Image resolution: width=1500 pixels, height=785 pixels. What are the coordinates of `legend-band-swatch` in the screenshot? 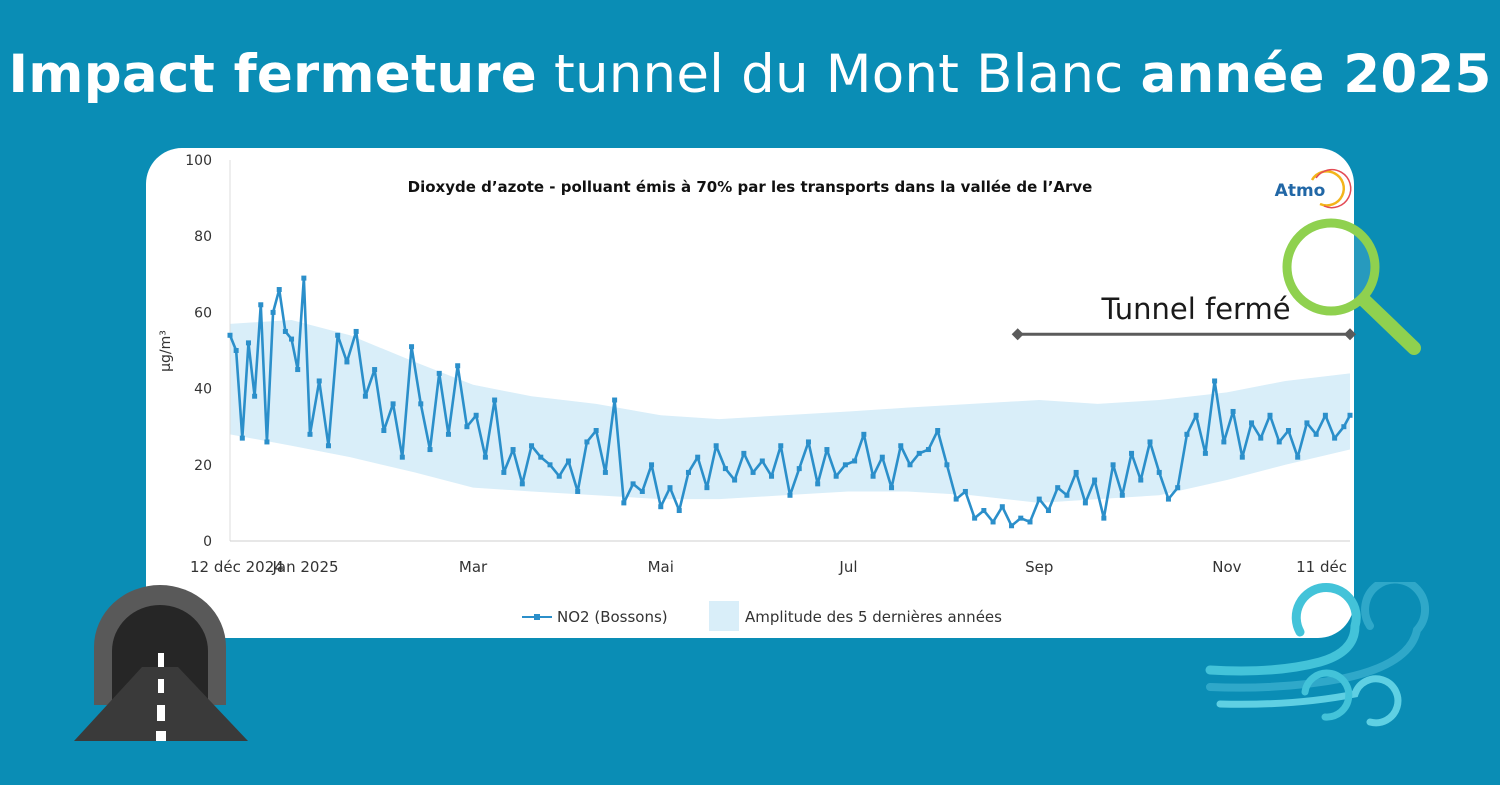 It's located at (724, 616).